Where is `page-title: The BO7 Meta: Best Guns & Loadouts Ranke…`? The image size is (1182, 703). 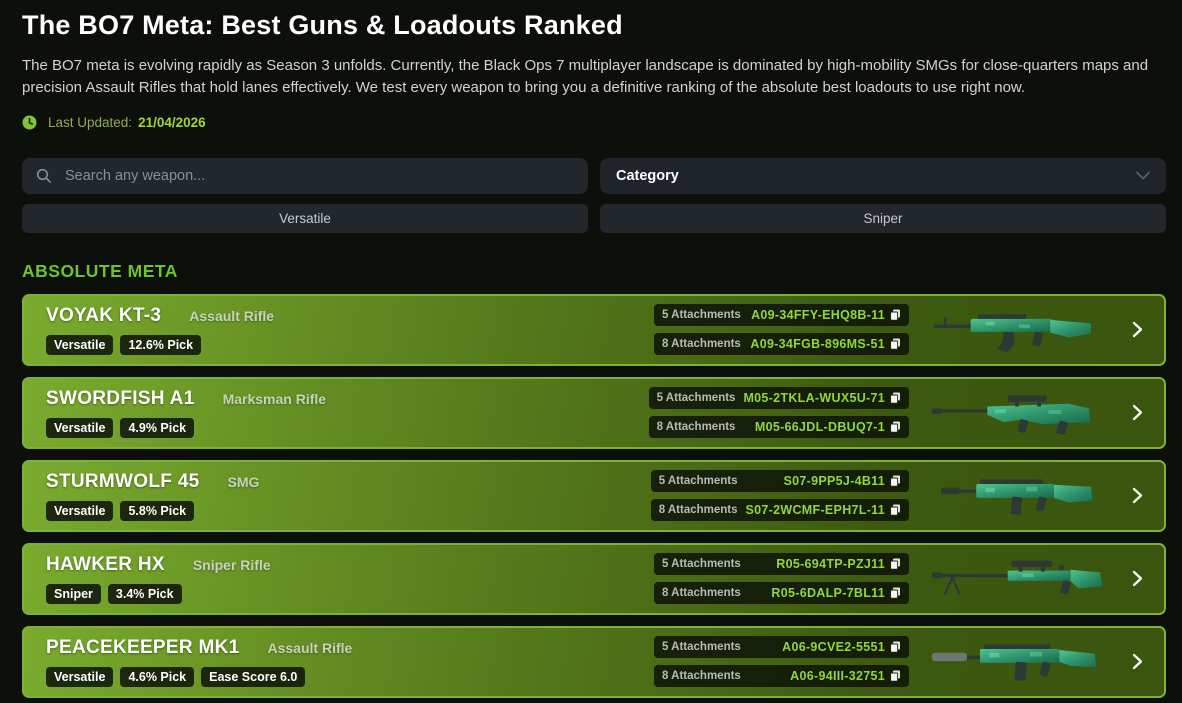
page-title: The BO7 Meta: Best Guns & Loadouts Ranke… is located at coordinates (322, 25).